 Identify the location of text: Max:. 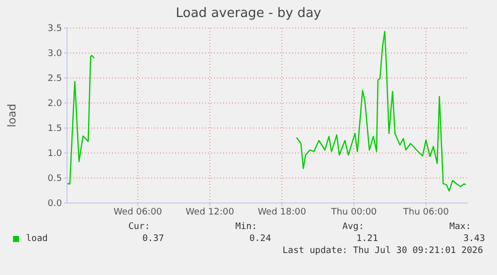
(460, 227).